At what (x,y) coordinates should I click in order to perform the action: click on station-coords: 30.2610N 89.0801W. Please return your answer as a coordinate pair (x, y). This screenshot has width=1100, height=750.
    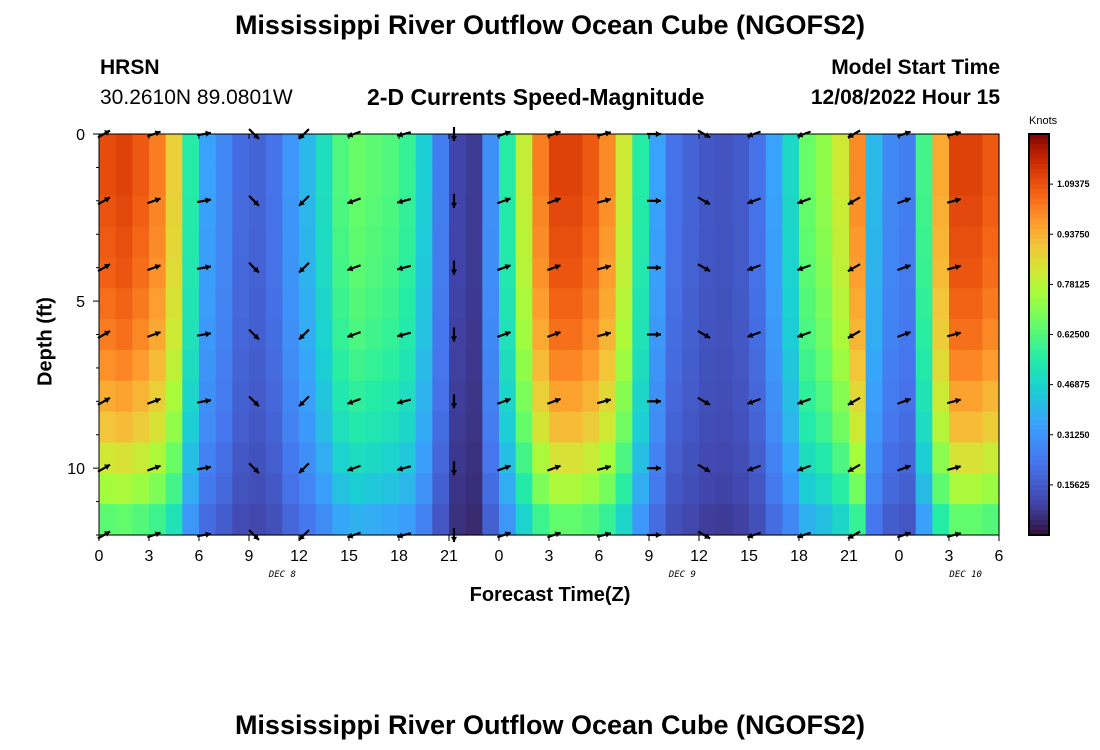
    Looking at the image, I should click on (196, 97).